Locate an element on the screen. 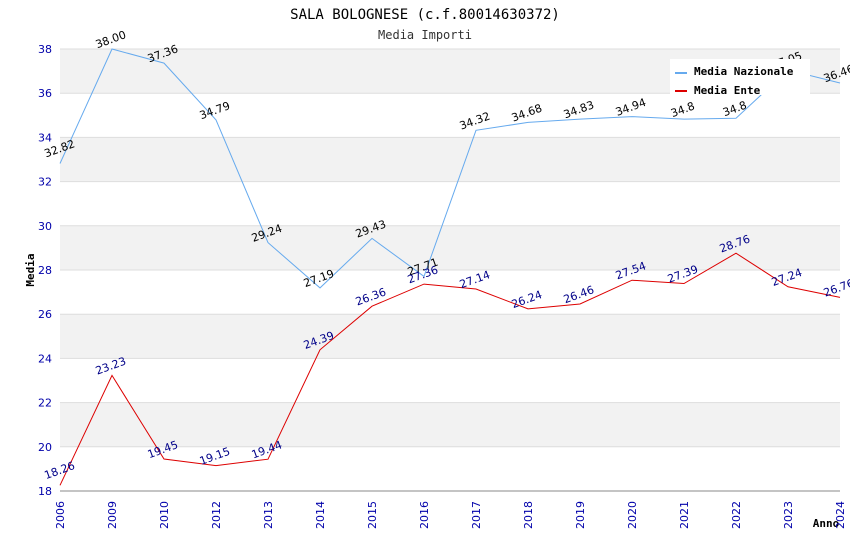  legend: Media Nazionale Media Ente is located at coordinates (740, 78).